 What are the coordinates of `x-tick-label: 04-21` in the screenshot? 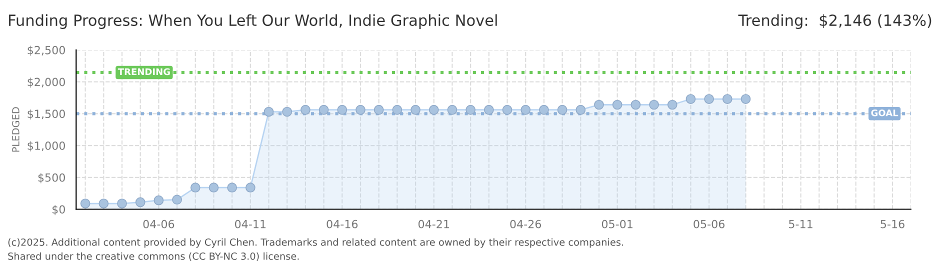 It's located at (433, 224).